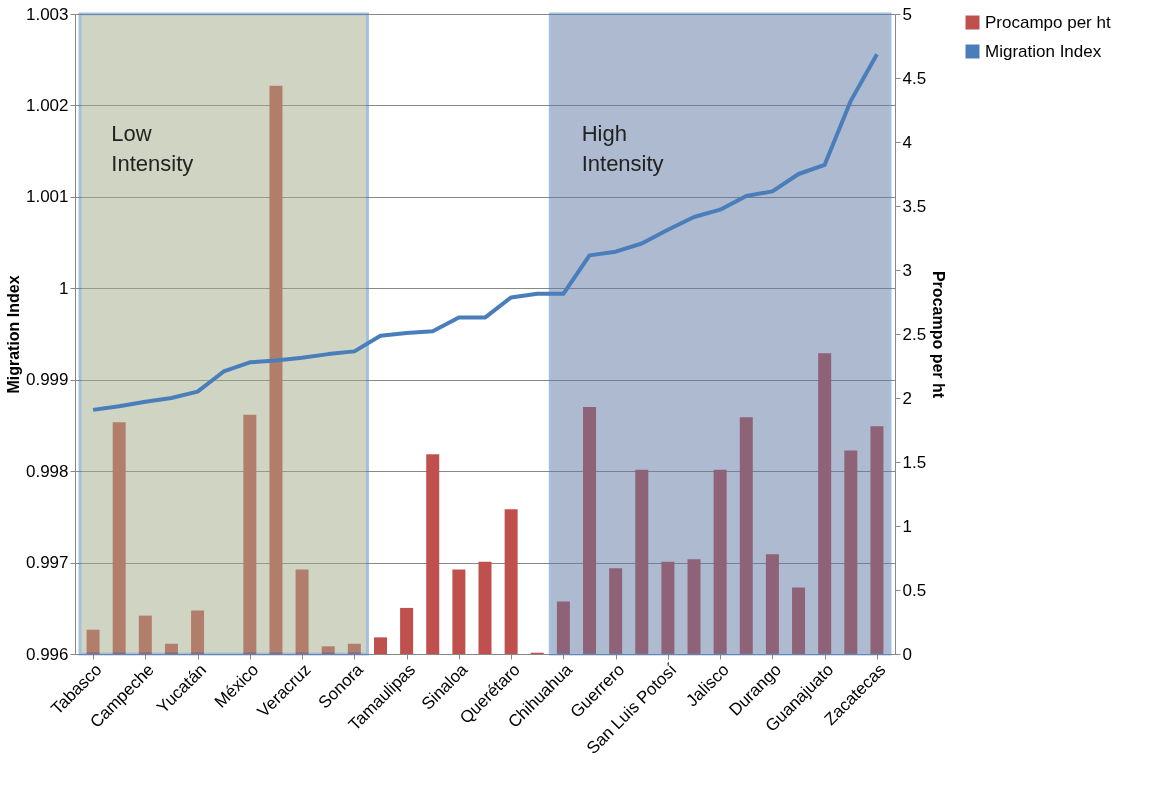  Describe the element at coordinates (914, 334) in the screenshot. I see `y2-tick-label: 2.5` at that location.